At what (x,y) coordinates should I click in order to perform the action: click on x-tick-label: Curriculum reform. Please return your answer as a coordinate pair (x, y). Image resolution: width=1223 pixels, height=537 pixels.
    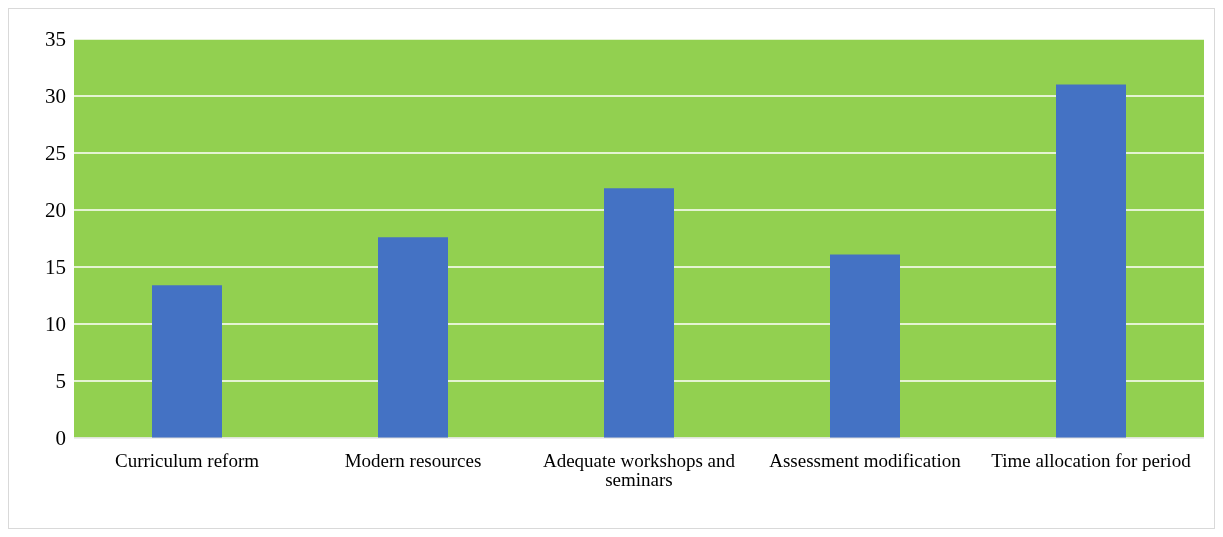
    Looking at the image, I should click on (187, 461).